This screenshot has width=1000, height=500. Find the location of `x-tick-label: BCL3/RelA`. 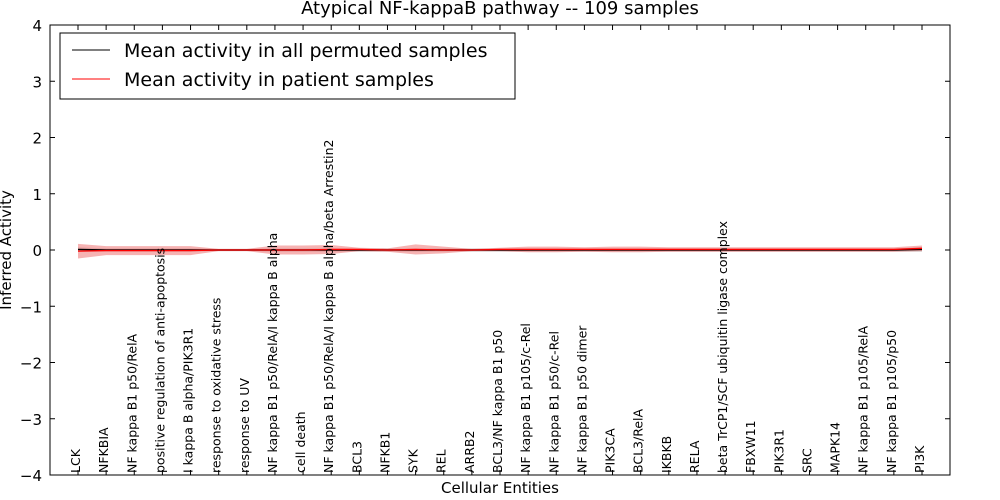

x-tick-label: BCL3/RelA is located at coordinates (638, 441).